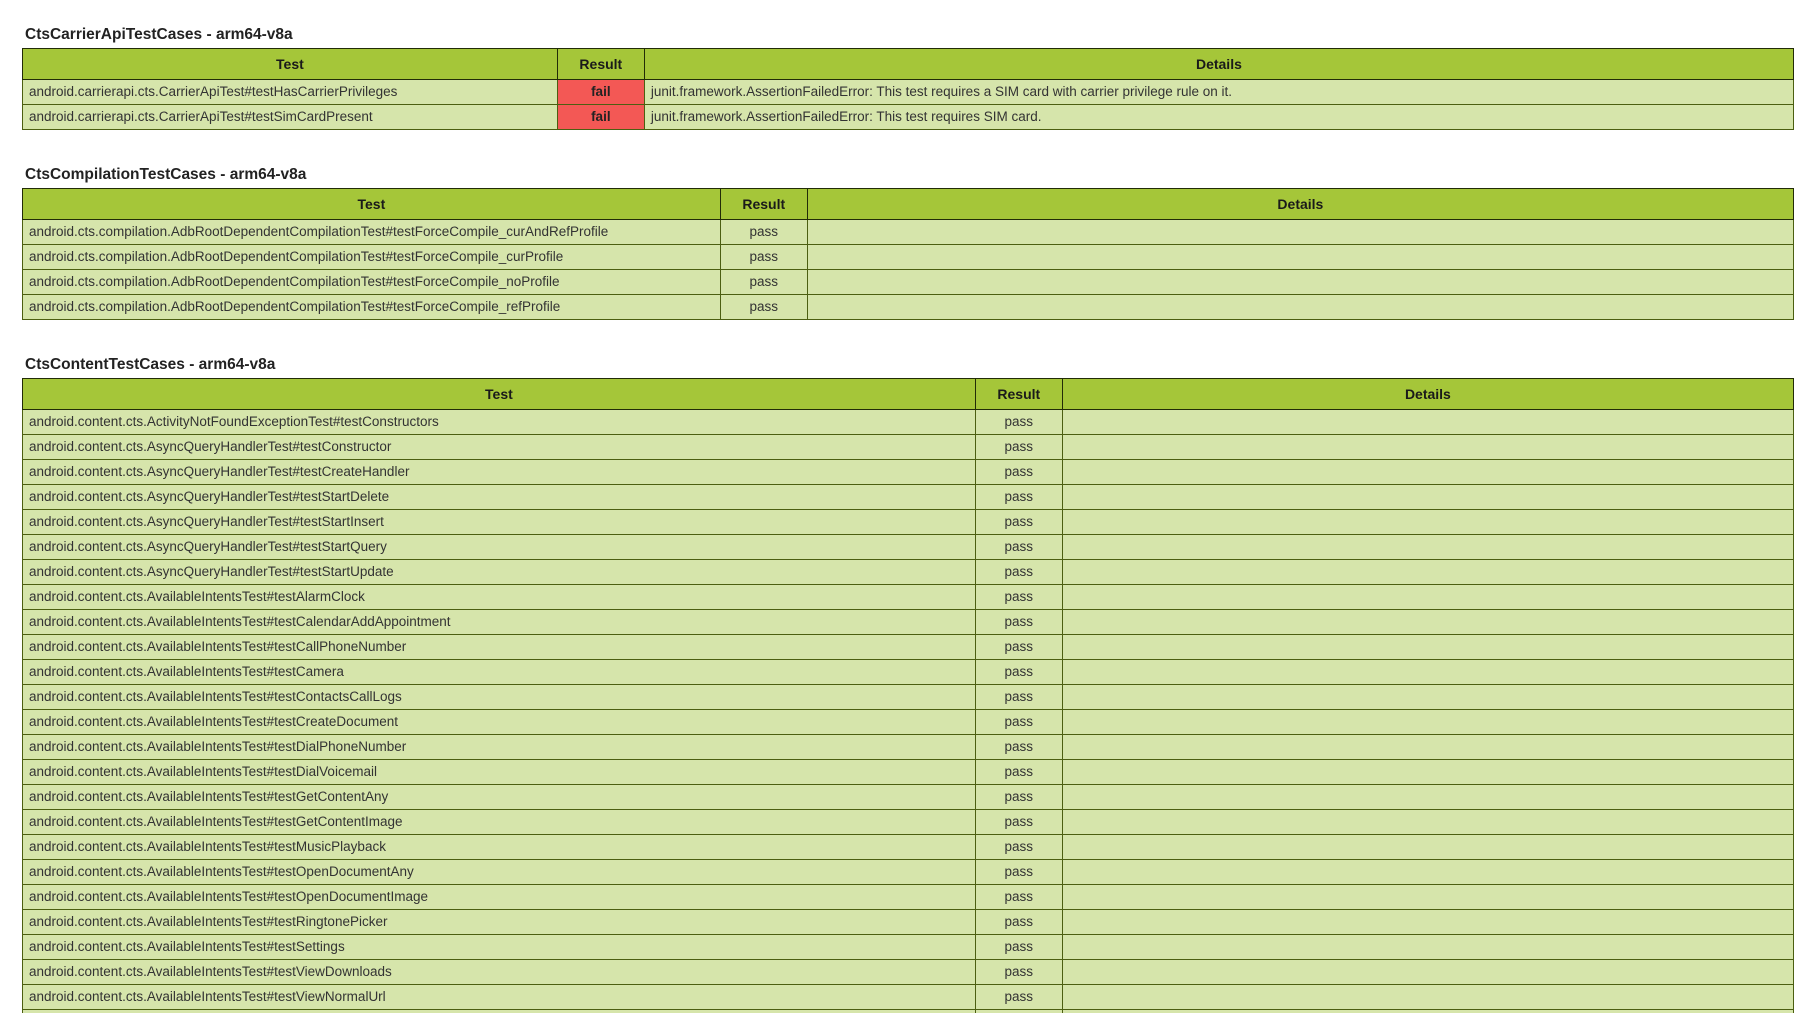 This screenshot has width=1801, height=1013. I want to click on table-header-row: Test Result Details, so click(908, 204).